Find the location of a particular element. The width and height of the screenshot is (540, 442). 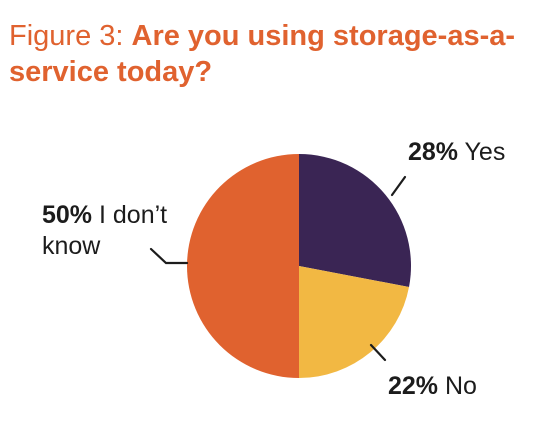

slice-percent-yes: 28% is located at coordinates (433, 152).